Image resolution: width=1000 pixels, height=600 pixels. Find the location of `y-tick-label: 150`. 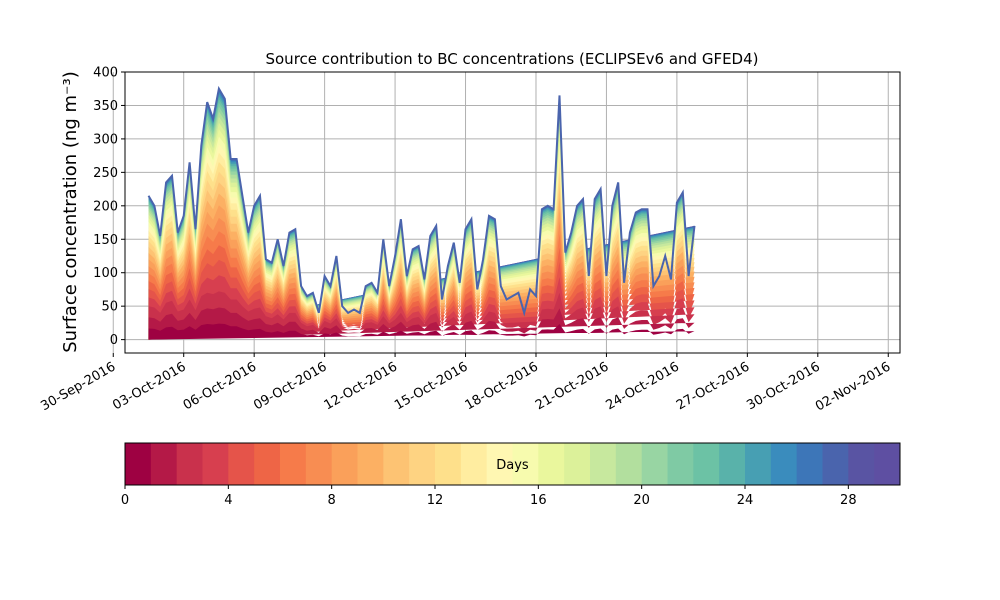

y-tick-label: 150 is located at coordinates (105, 240).